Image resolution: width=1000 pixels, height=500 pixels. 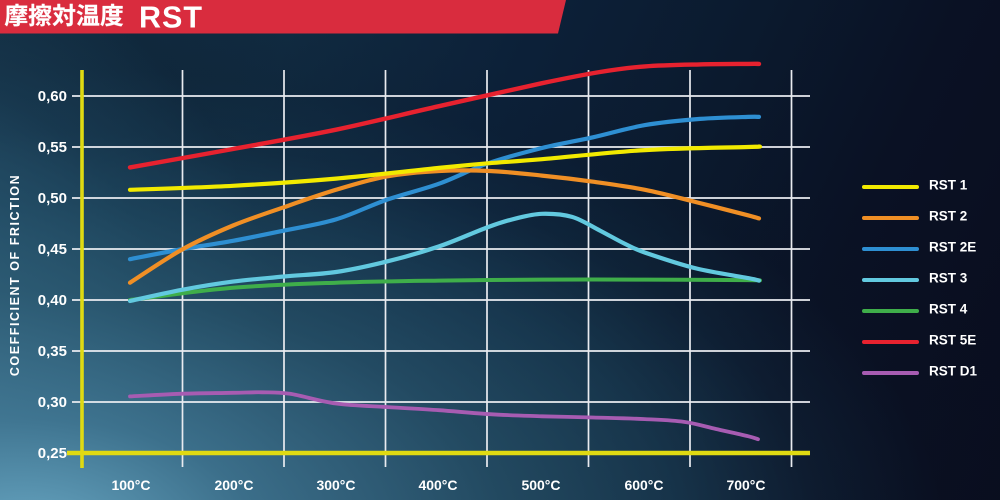 I want to click on svg-text: RST 2, so click(x=948, y=216).